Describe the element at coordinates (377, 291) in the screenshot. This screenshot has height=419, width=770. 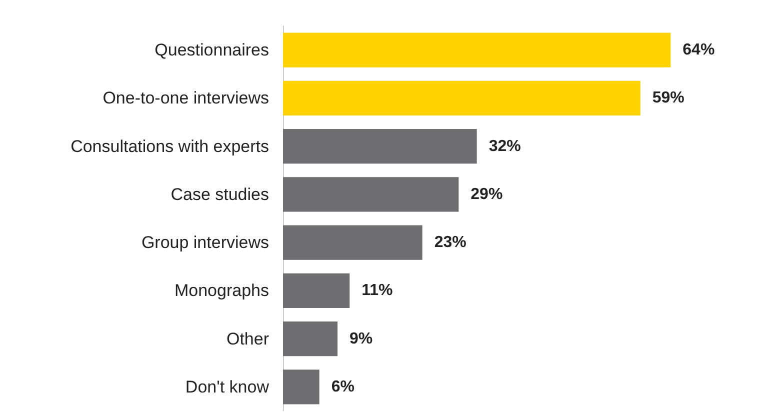
I see `data-label: 11%` at that location.